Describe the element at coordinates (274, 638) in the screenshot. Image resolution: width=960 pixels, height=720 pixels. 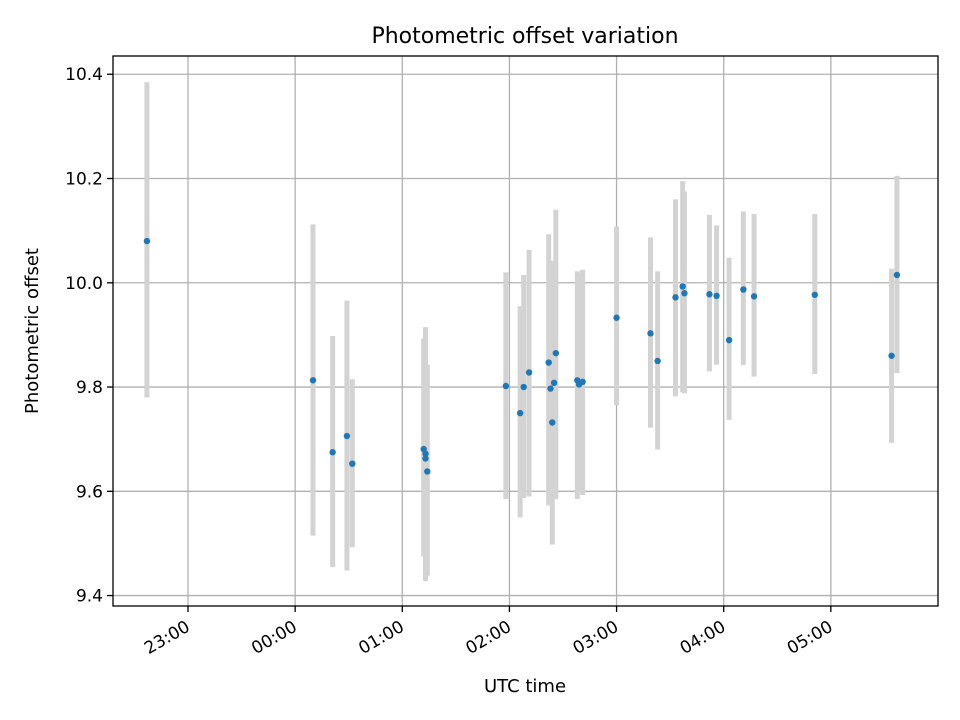
I see `x-tick-label: 00:00` at that location.